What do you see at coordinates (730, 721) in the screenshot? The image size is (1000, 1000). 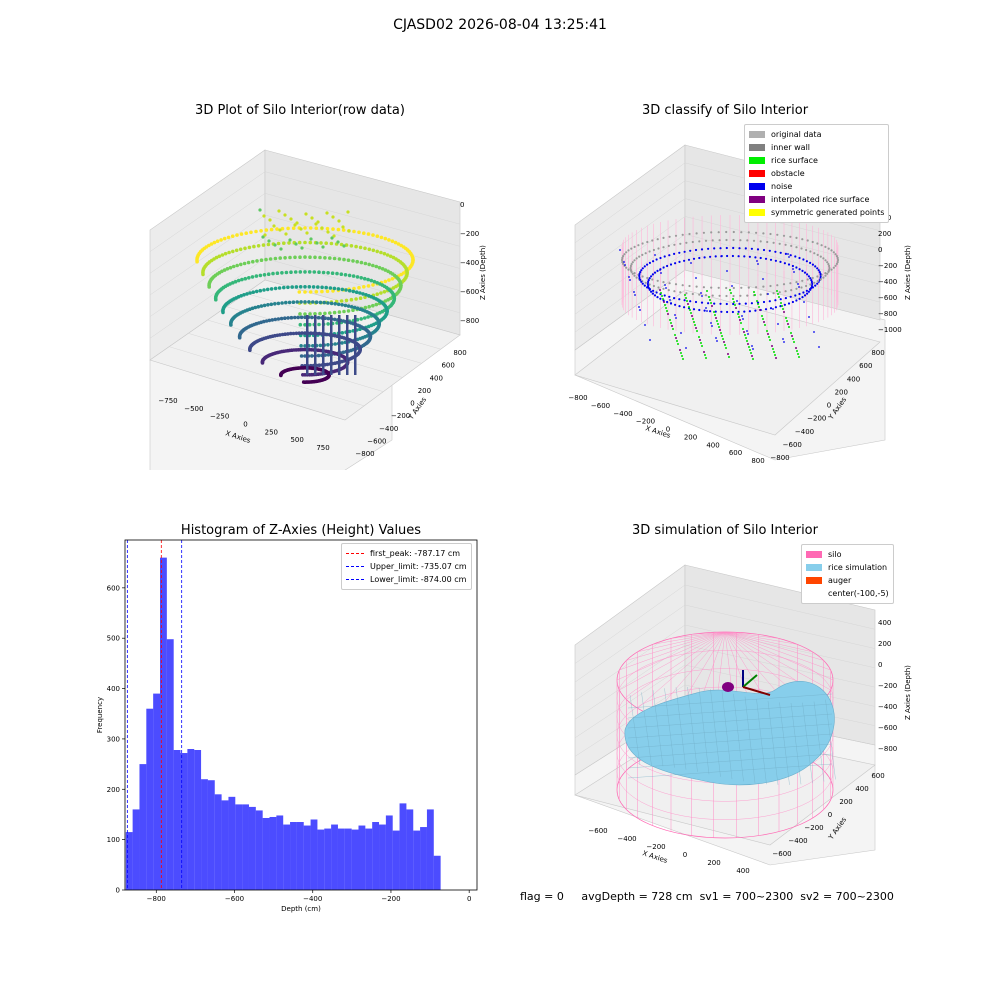 I see `mesh-line` at bounding box center [730, 721].